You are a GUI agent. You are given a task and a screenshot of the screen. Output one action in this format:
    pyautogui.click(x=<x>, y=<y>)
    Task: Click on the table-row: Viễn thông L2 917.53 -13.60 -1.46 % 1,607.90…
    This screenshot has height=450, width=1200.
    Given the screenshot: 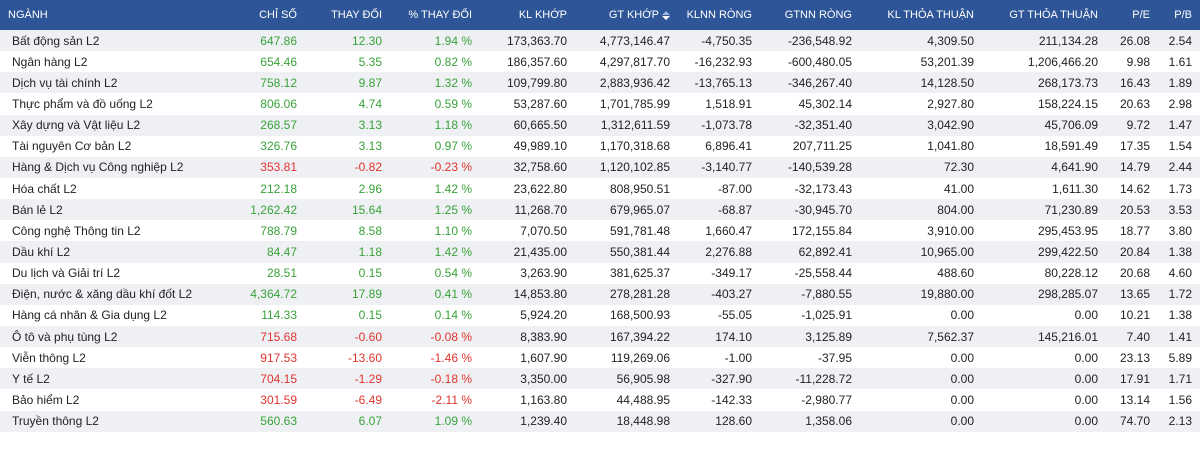 What is the action you would take?
    pyautogui.click(x=600, y=358)
    